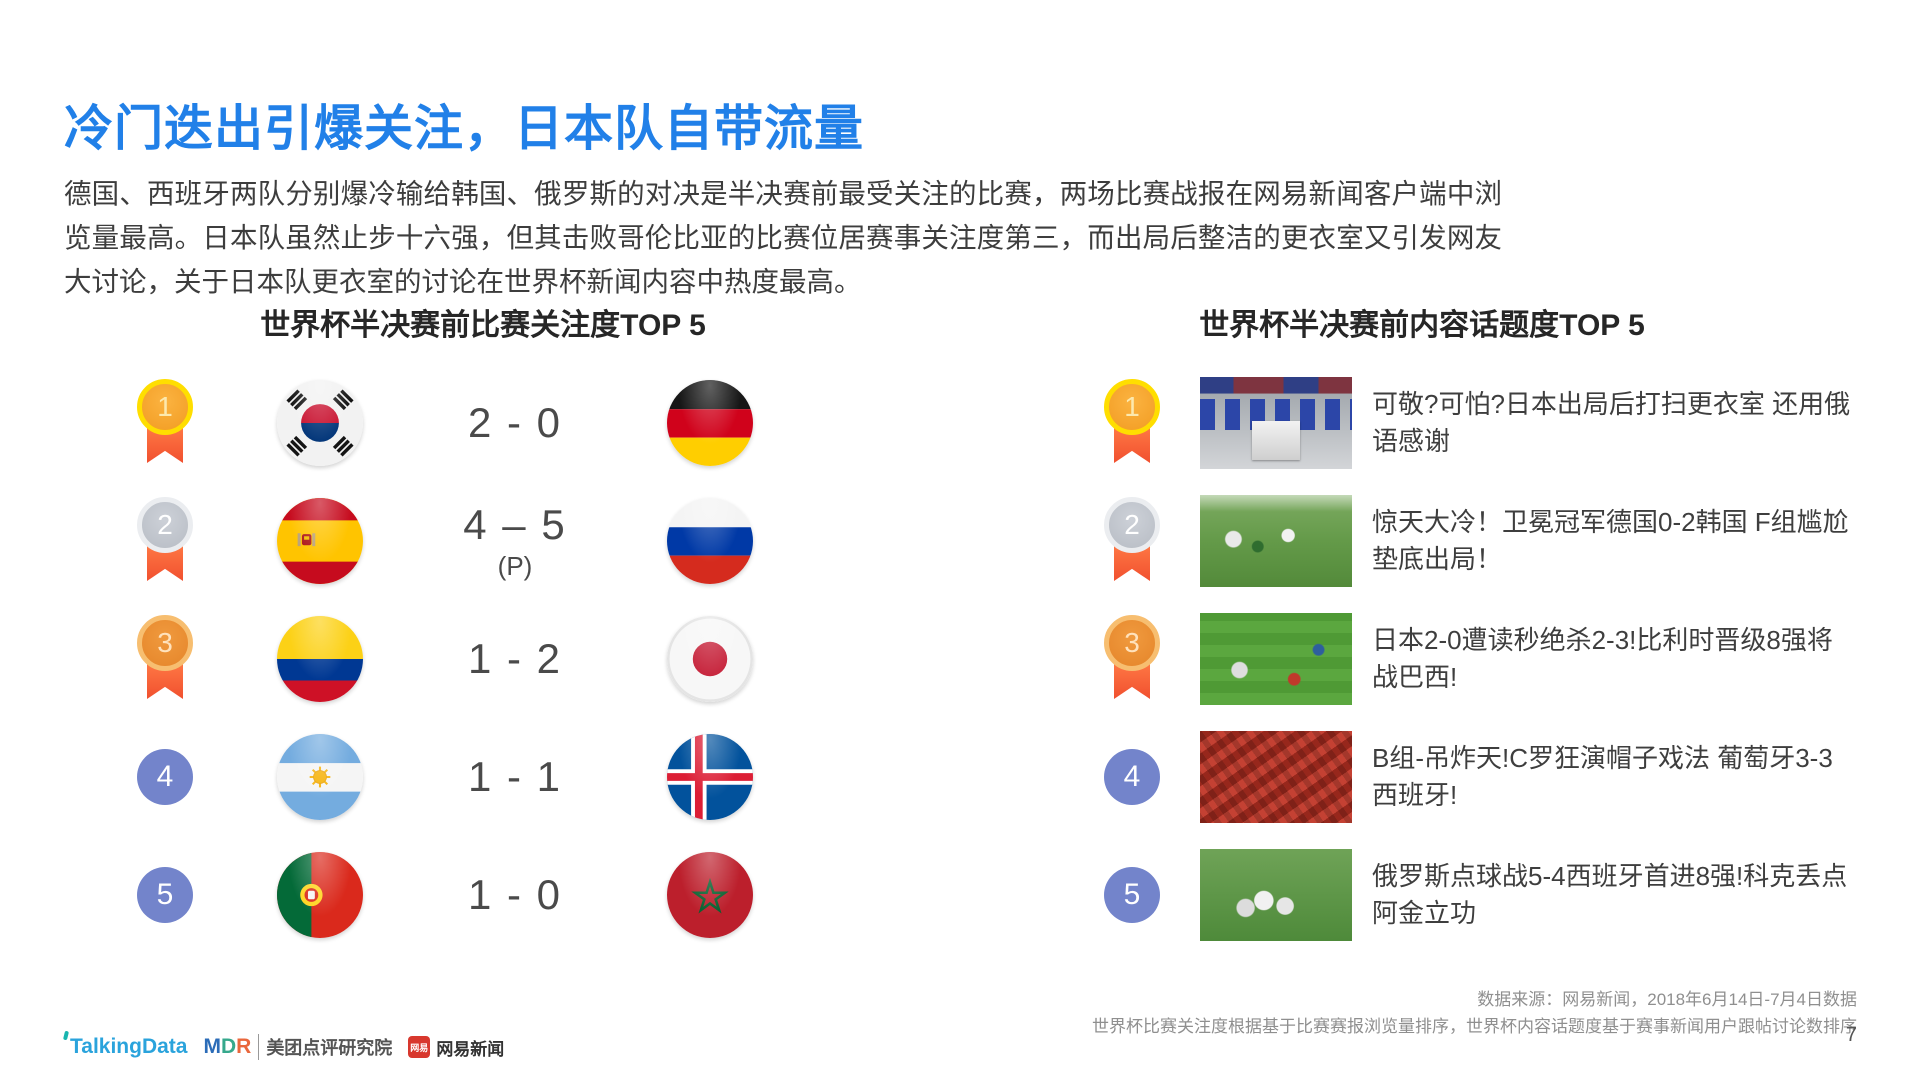 The image size is (1921, 1080). I want to click on left-section-title: 世界杯半决赛前比赛关注度TOP 5, so click(483, 325).